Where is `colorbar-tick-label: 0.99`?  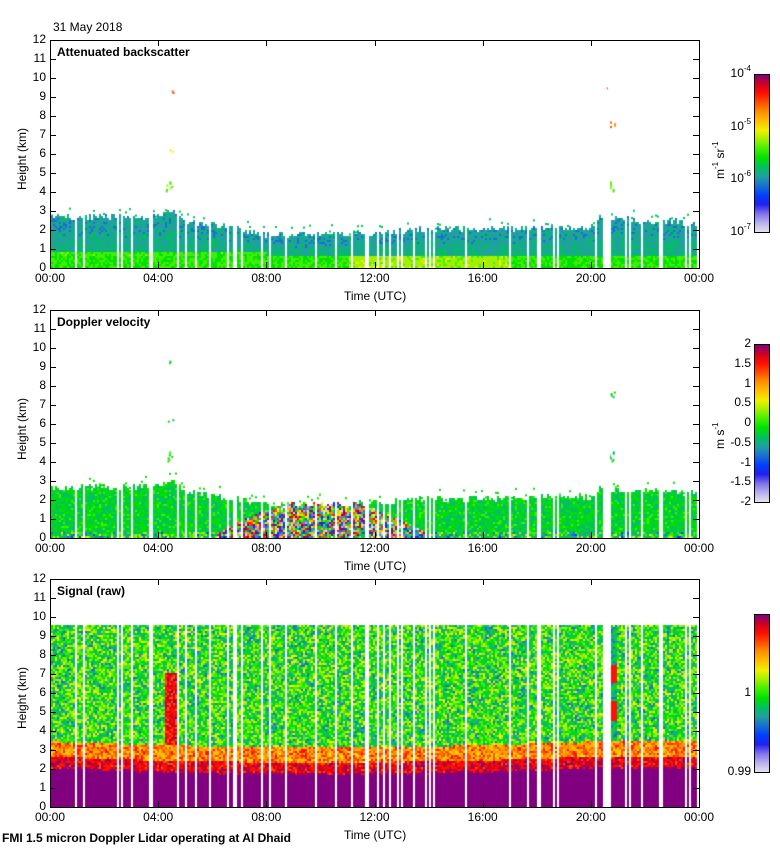
colorbar-tick-label: 0.99 is located at coordinates (739, 771).